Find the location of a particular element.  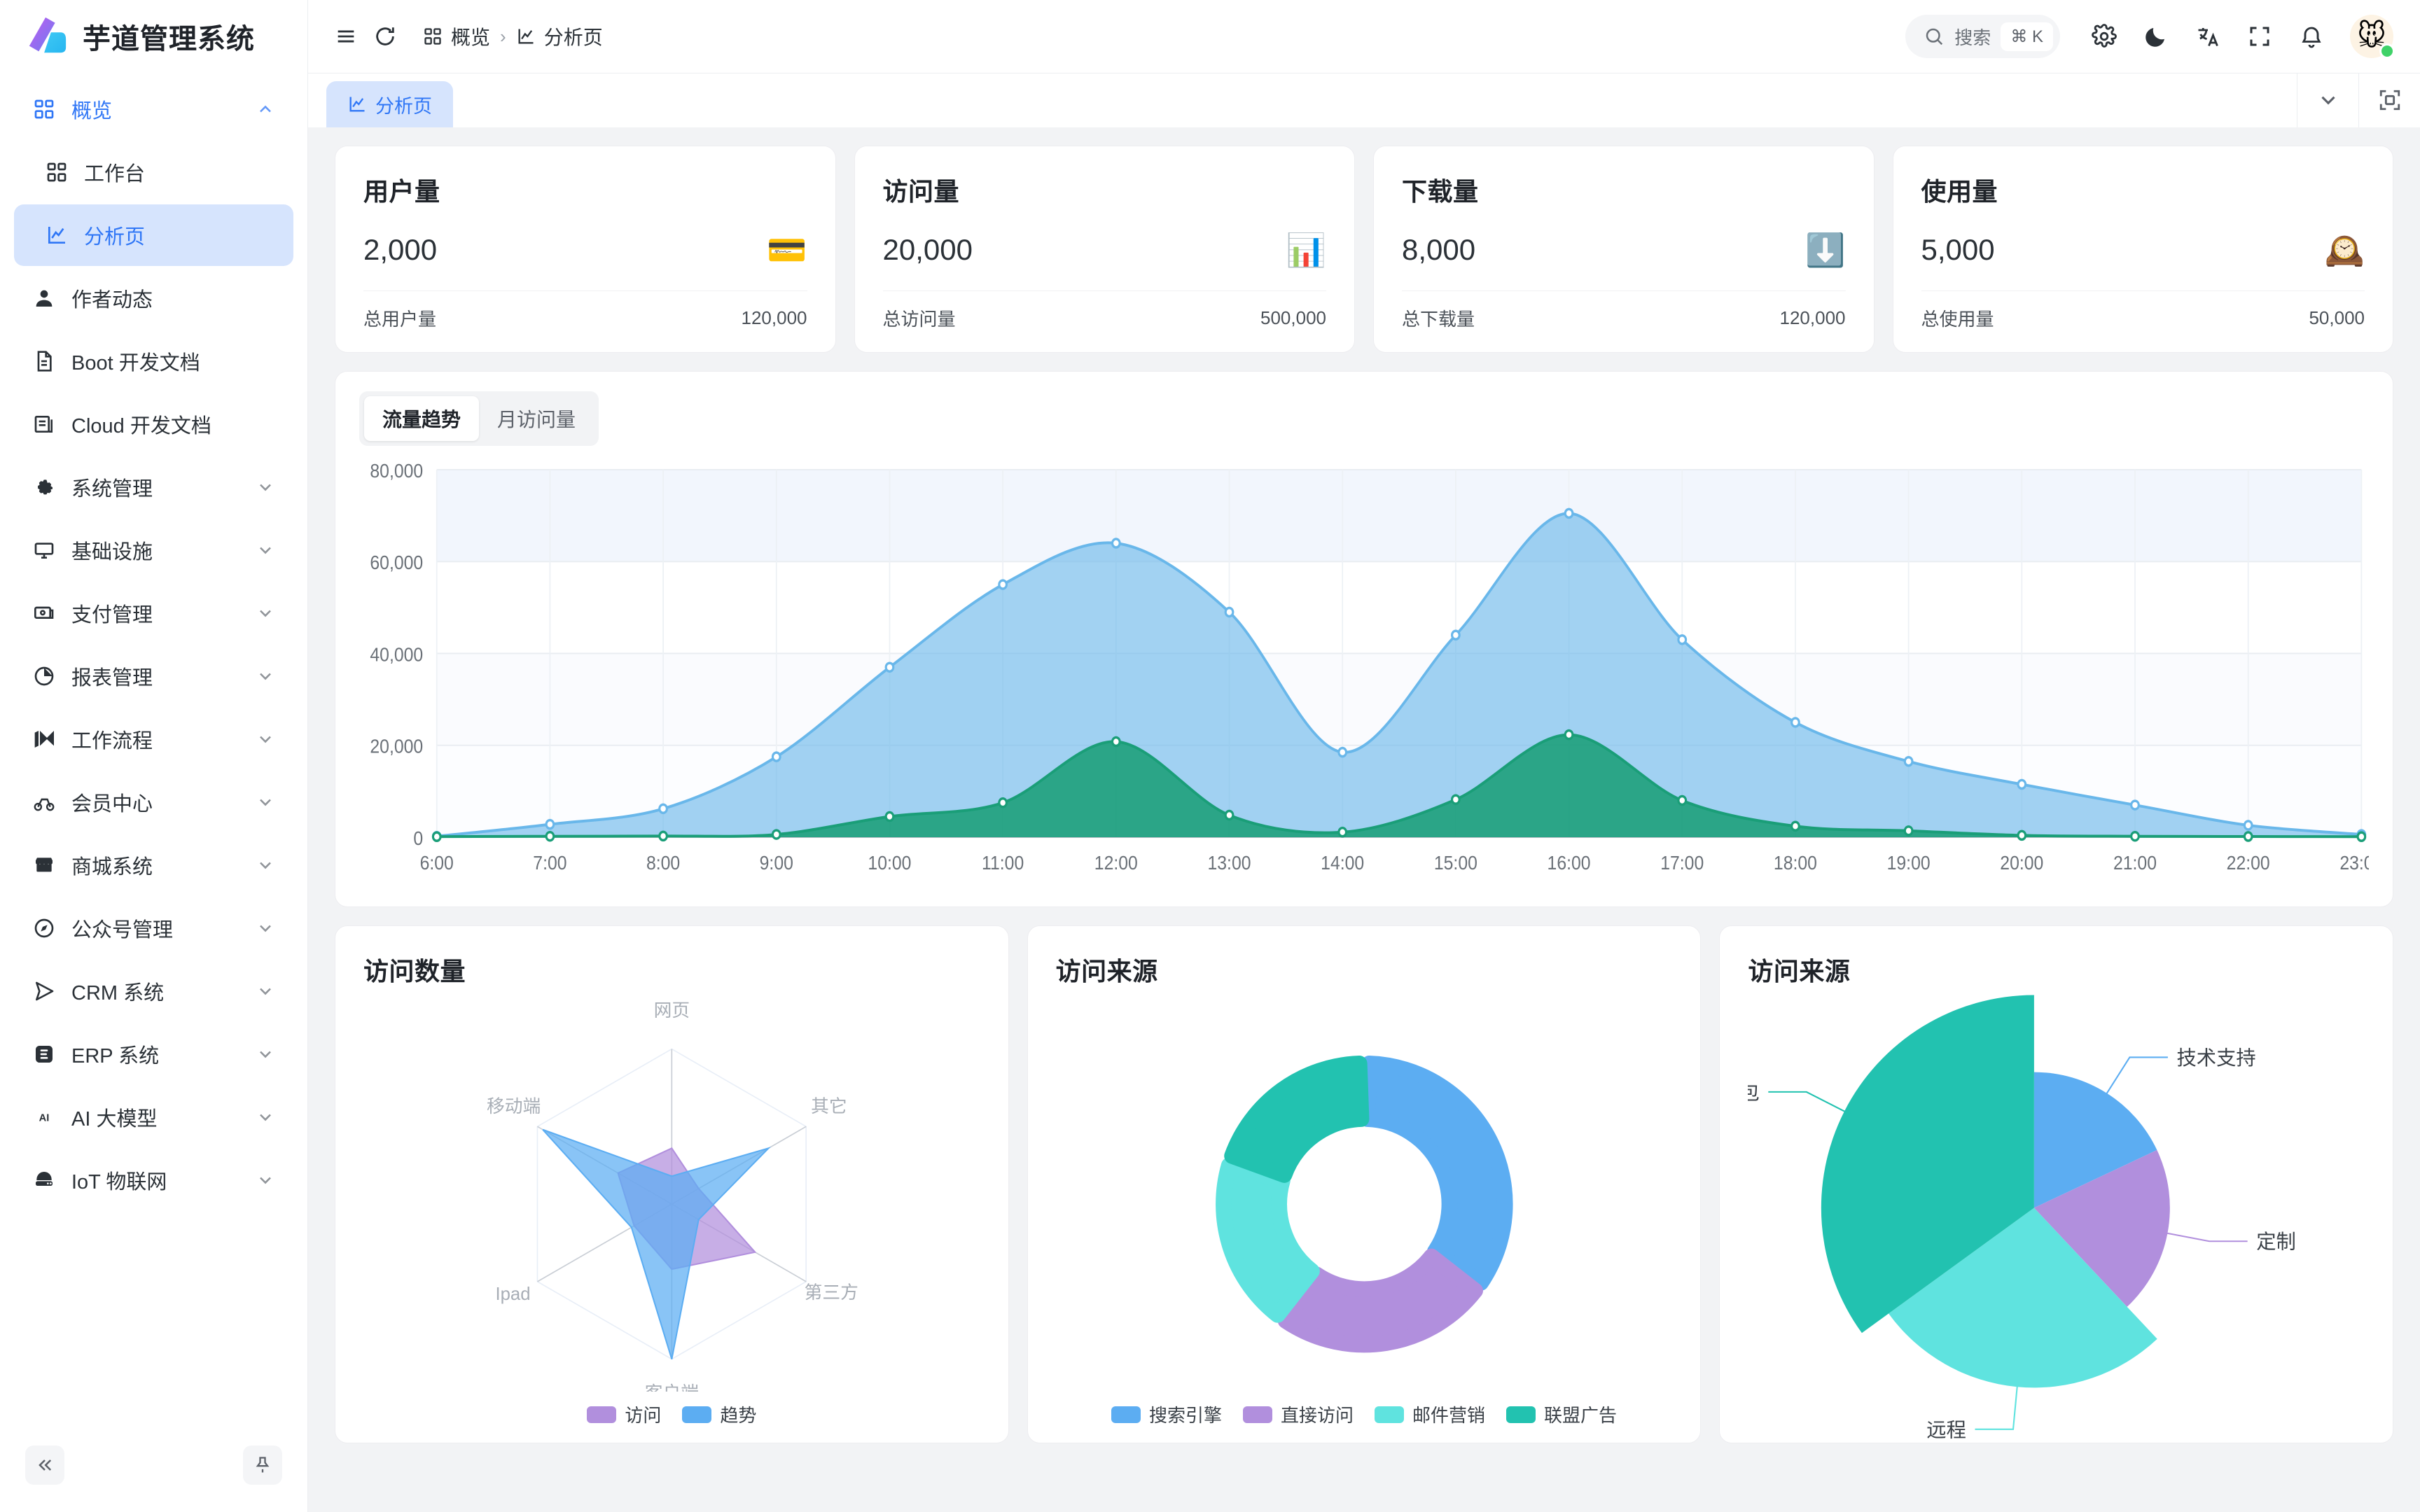

bike-icon is located at coordinates (44, 802).